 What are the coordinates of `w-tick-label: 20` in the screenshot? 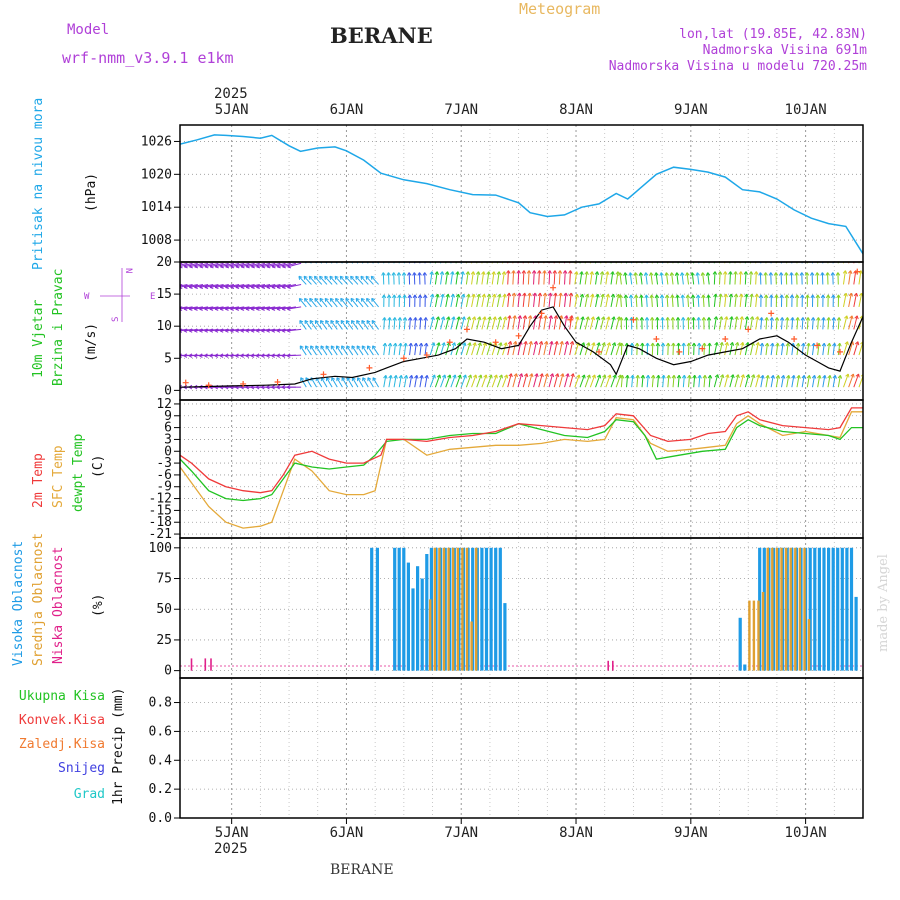 It's located at (164, 262).